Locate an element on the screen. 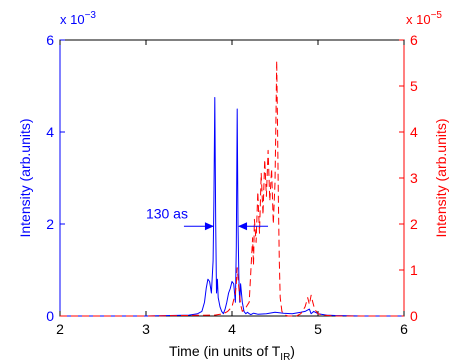 This screenshot has height=364, width=460. right-tick-label: 2 is located at coordinates (414, 224).